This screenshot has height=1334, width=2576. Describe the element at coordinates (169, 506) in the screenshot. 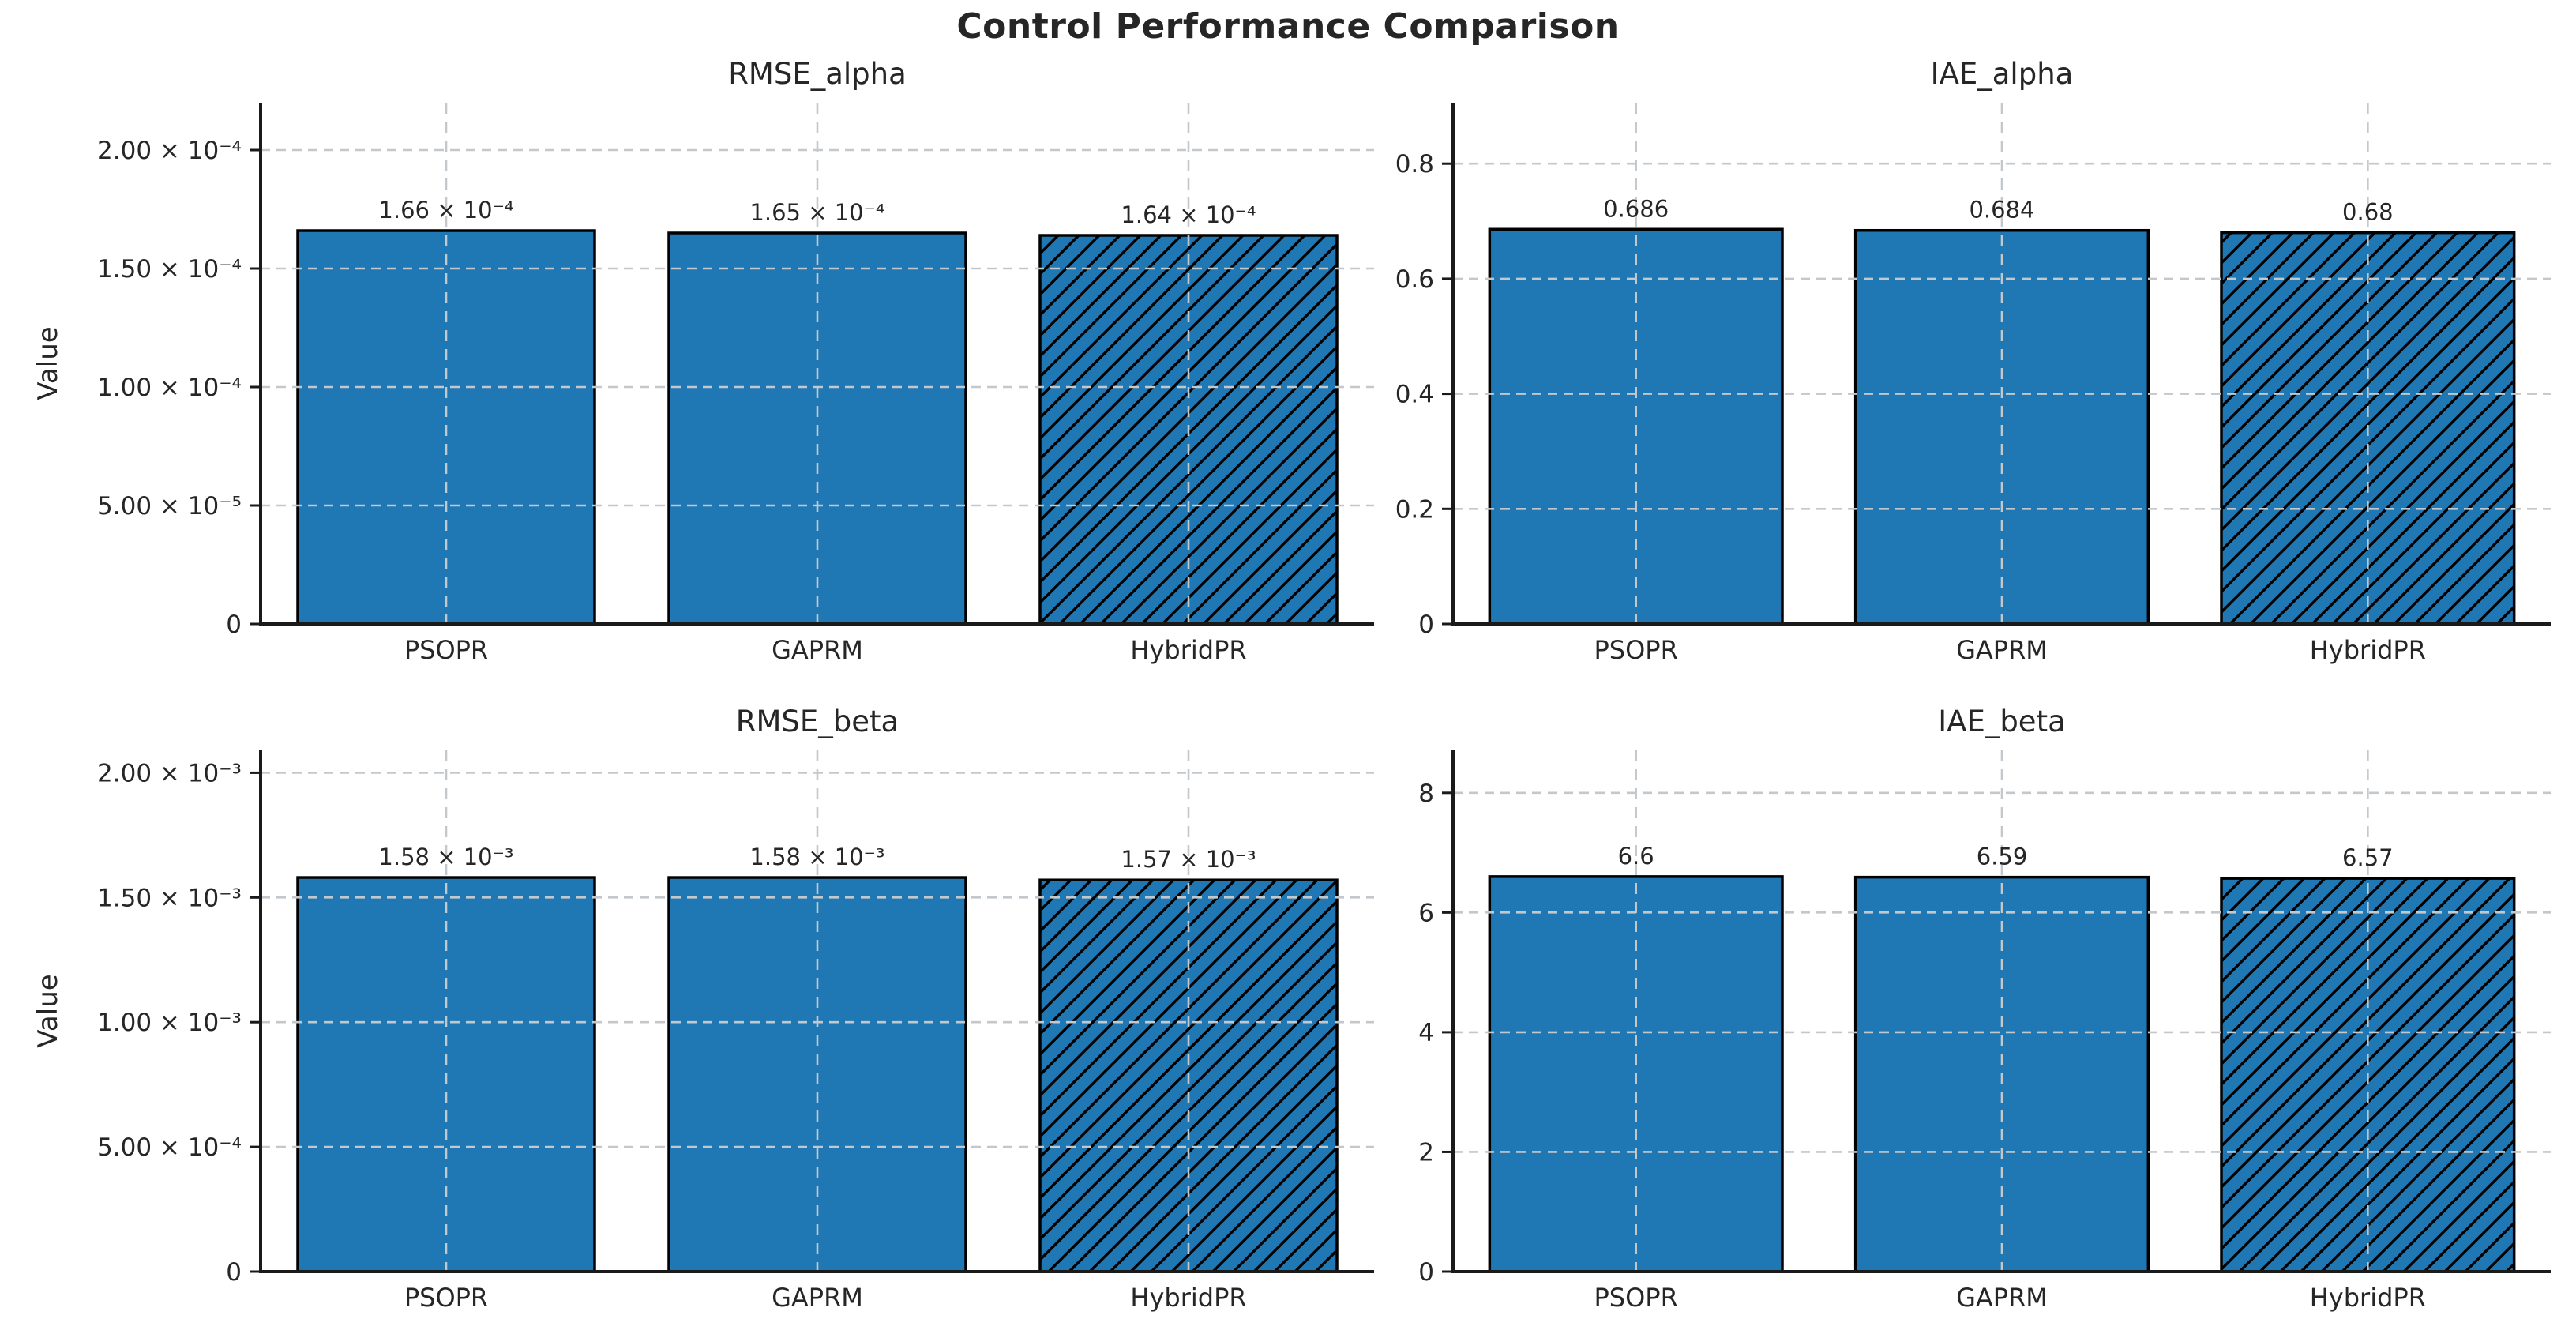

I see `y-tick-label: 5.00 × 10⁻⁵` at that location.